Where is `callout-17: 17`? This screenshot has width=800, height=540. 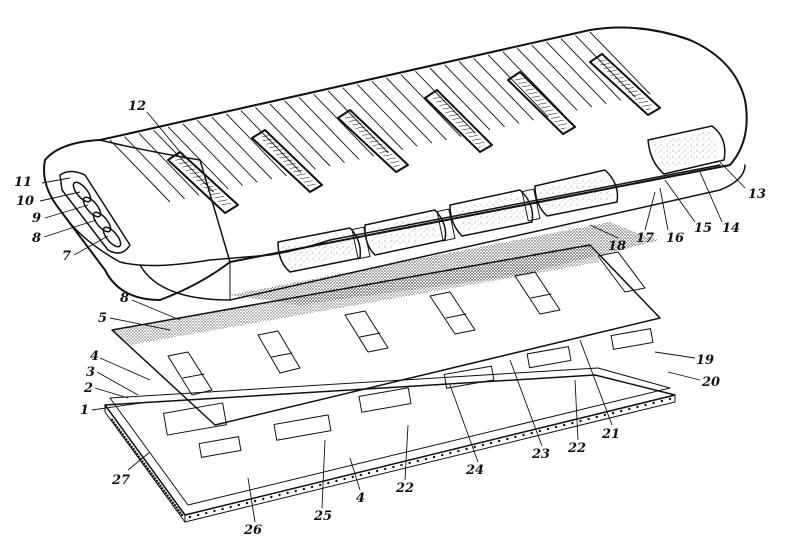
callout-17: 17 is located at coordinates (645, 238).